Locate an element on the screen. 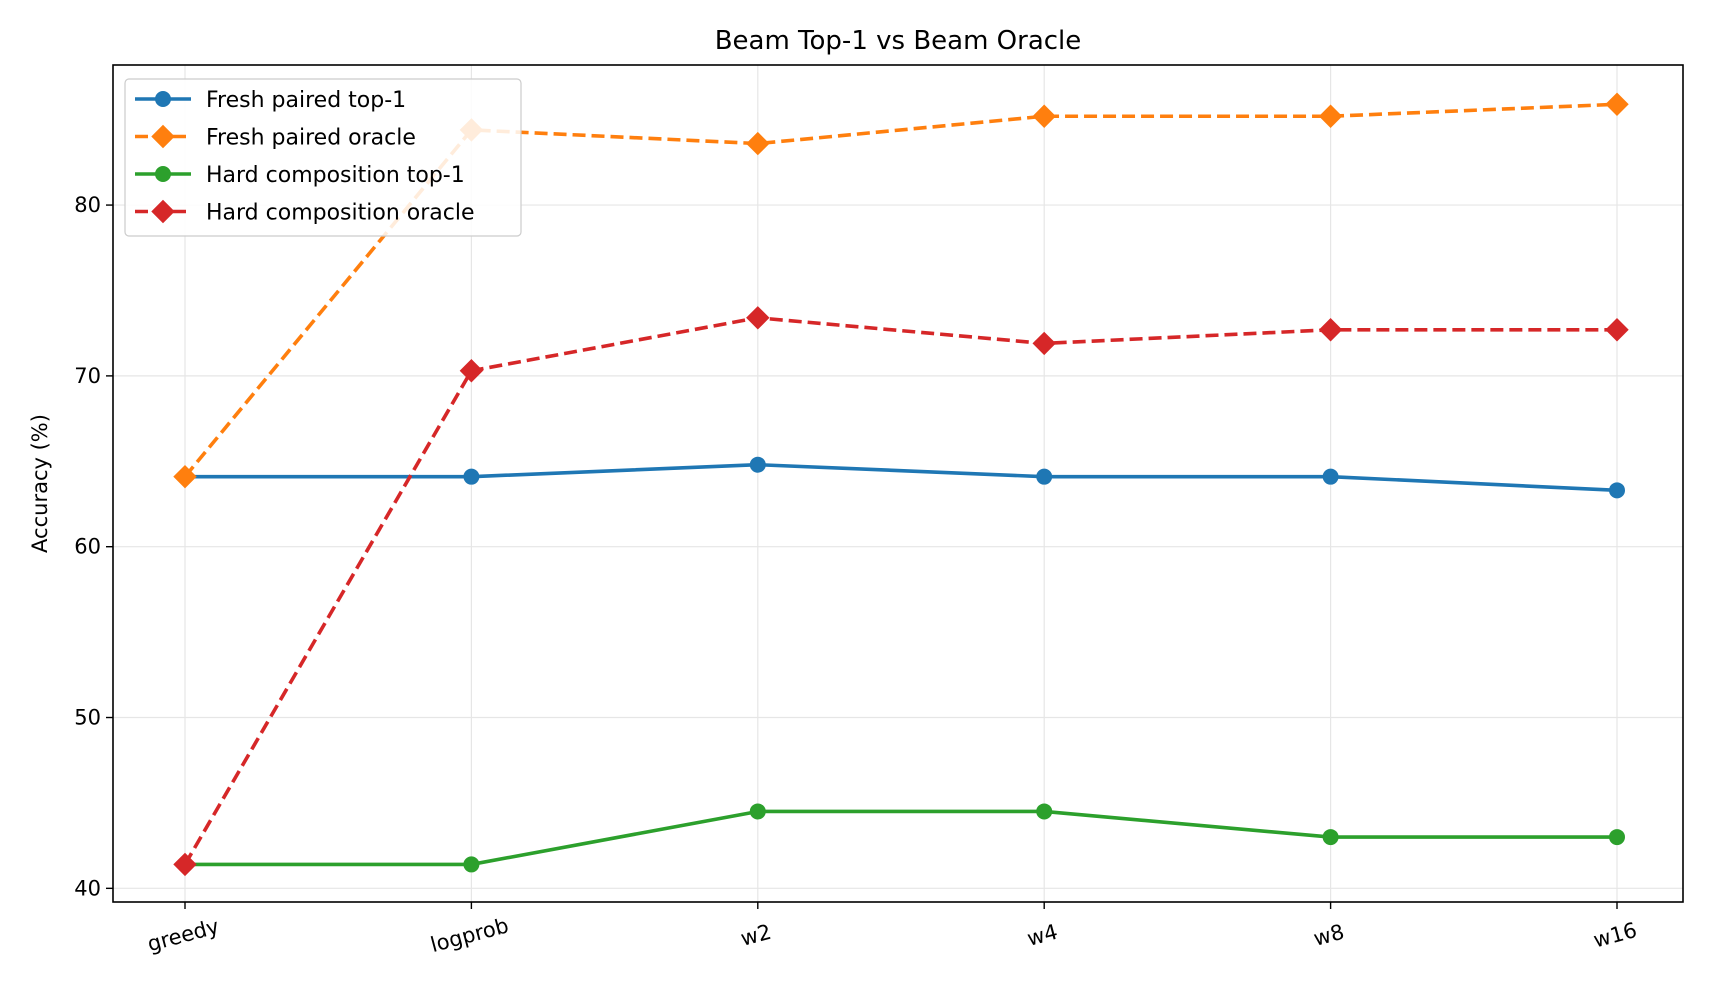 The image size is (1710, 990). chart-title: Beam Top-1 vs Beam Oracle is located at coordinates (898, 41).